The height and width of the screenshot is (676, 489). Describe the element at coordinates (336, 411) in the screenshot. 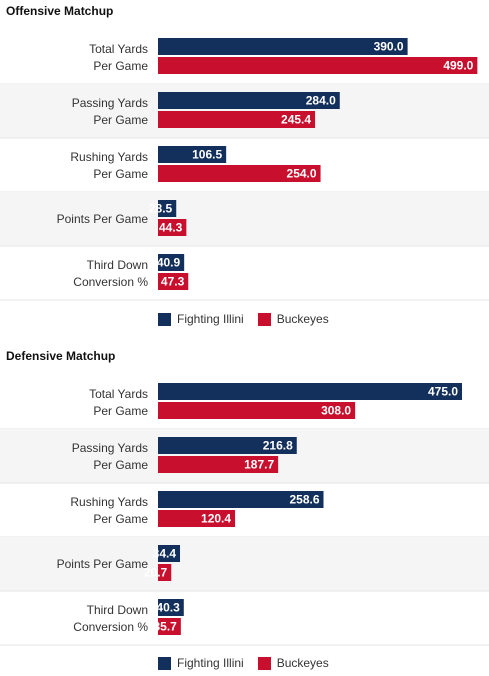

I see `data-label: 308.0` at that location.